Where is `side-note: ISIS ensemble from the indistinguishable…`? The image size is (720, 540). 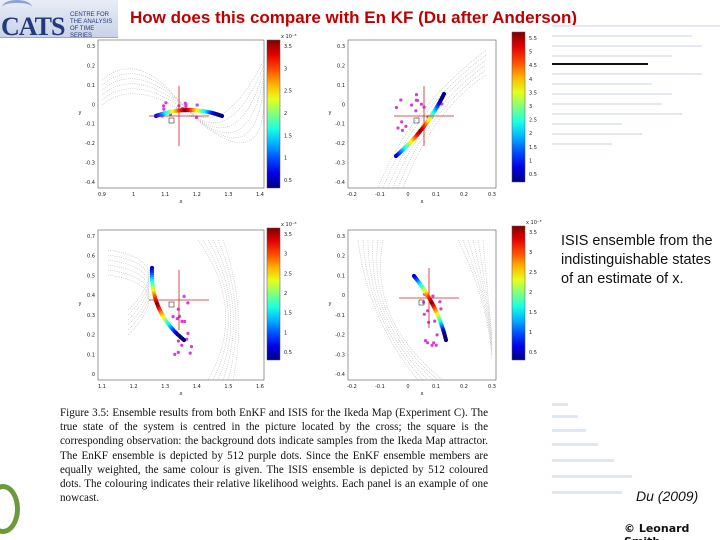
side-note: ISIS ensemble from the indistinguishable… is located at coordinates (637, 260).